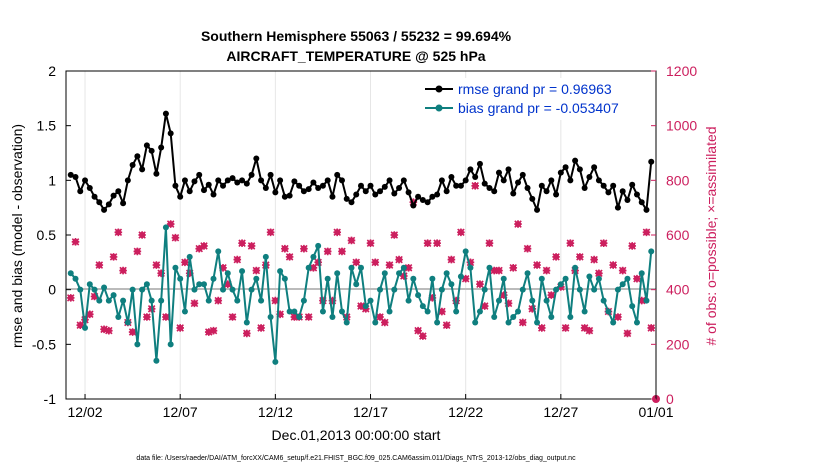 The width and height of the screenshot is (830, 470). I want to click on y-right-tick-label: 200, so click(678, 344).